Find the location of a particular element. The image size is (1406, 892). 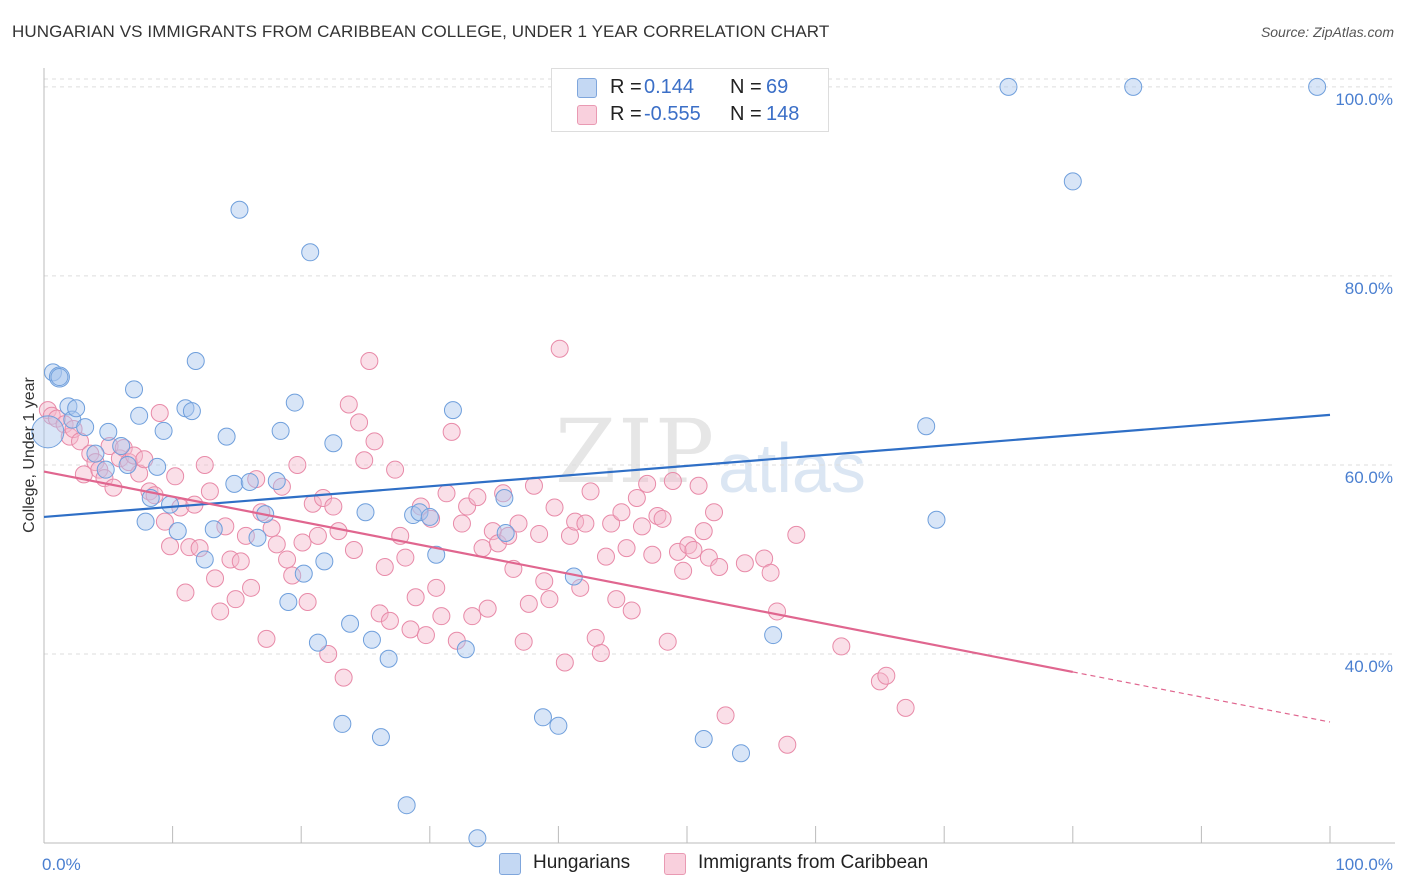

correlation-legend: R = 0.144 N = 69 R = -0.555 N = 148 is located at coordinates (690, 100).